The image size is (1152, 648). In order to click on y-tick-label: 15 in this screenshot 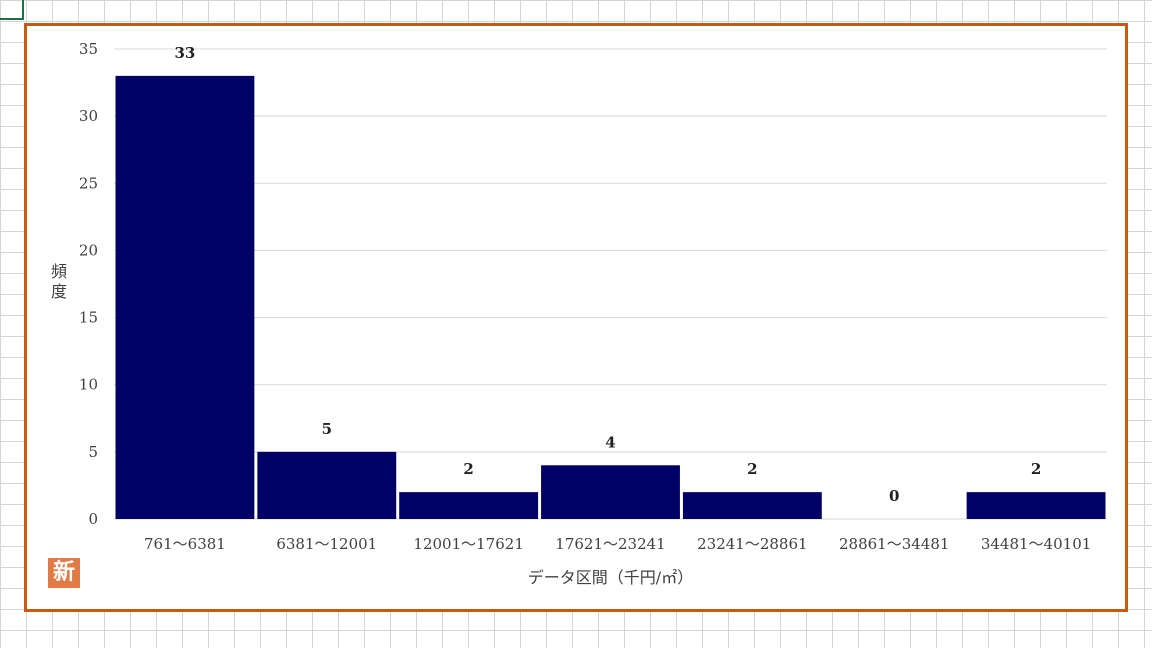, I will do `click(88, 318)`.